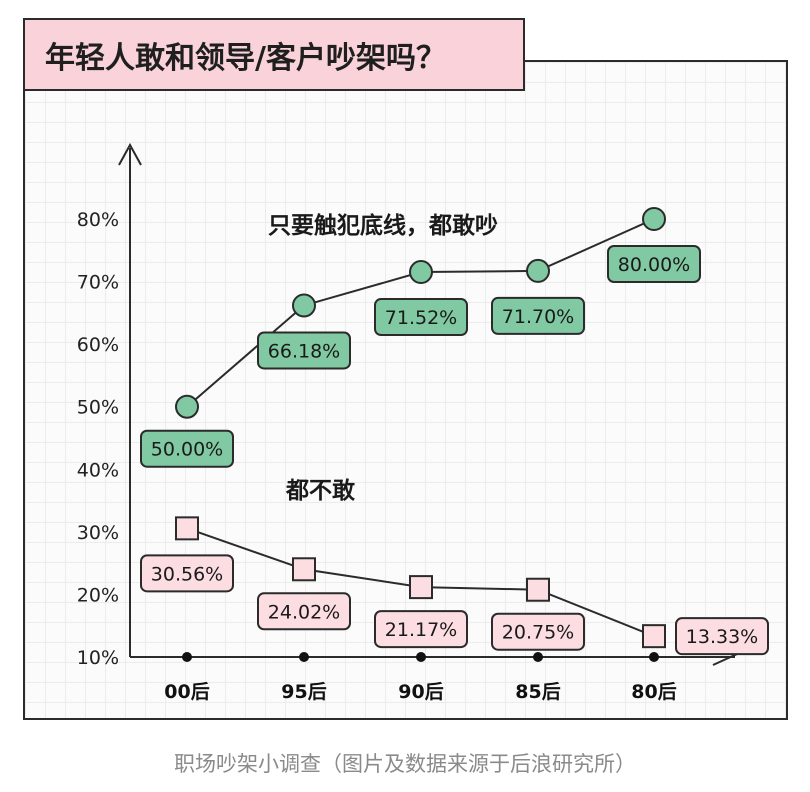 The height and width of the screenshot is (792, 810). Describe the element at coordinates (98, 345) in the screenshot. I see `y-tick-label: 60%` at that location.